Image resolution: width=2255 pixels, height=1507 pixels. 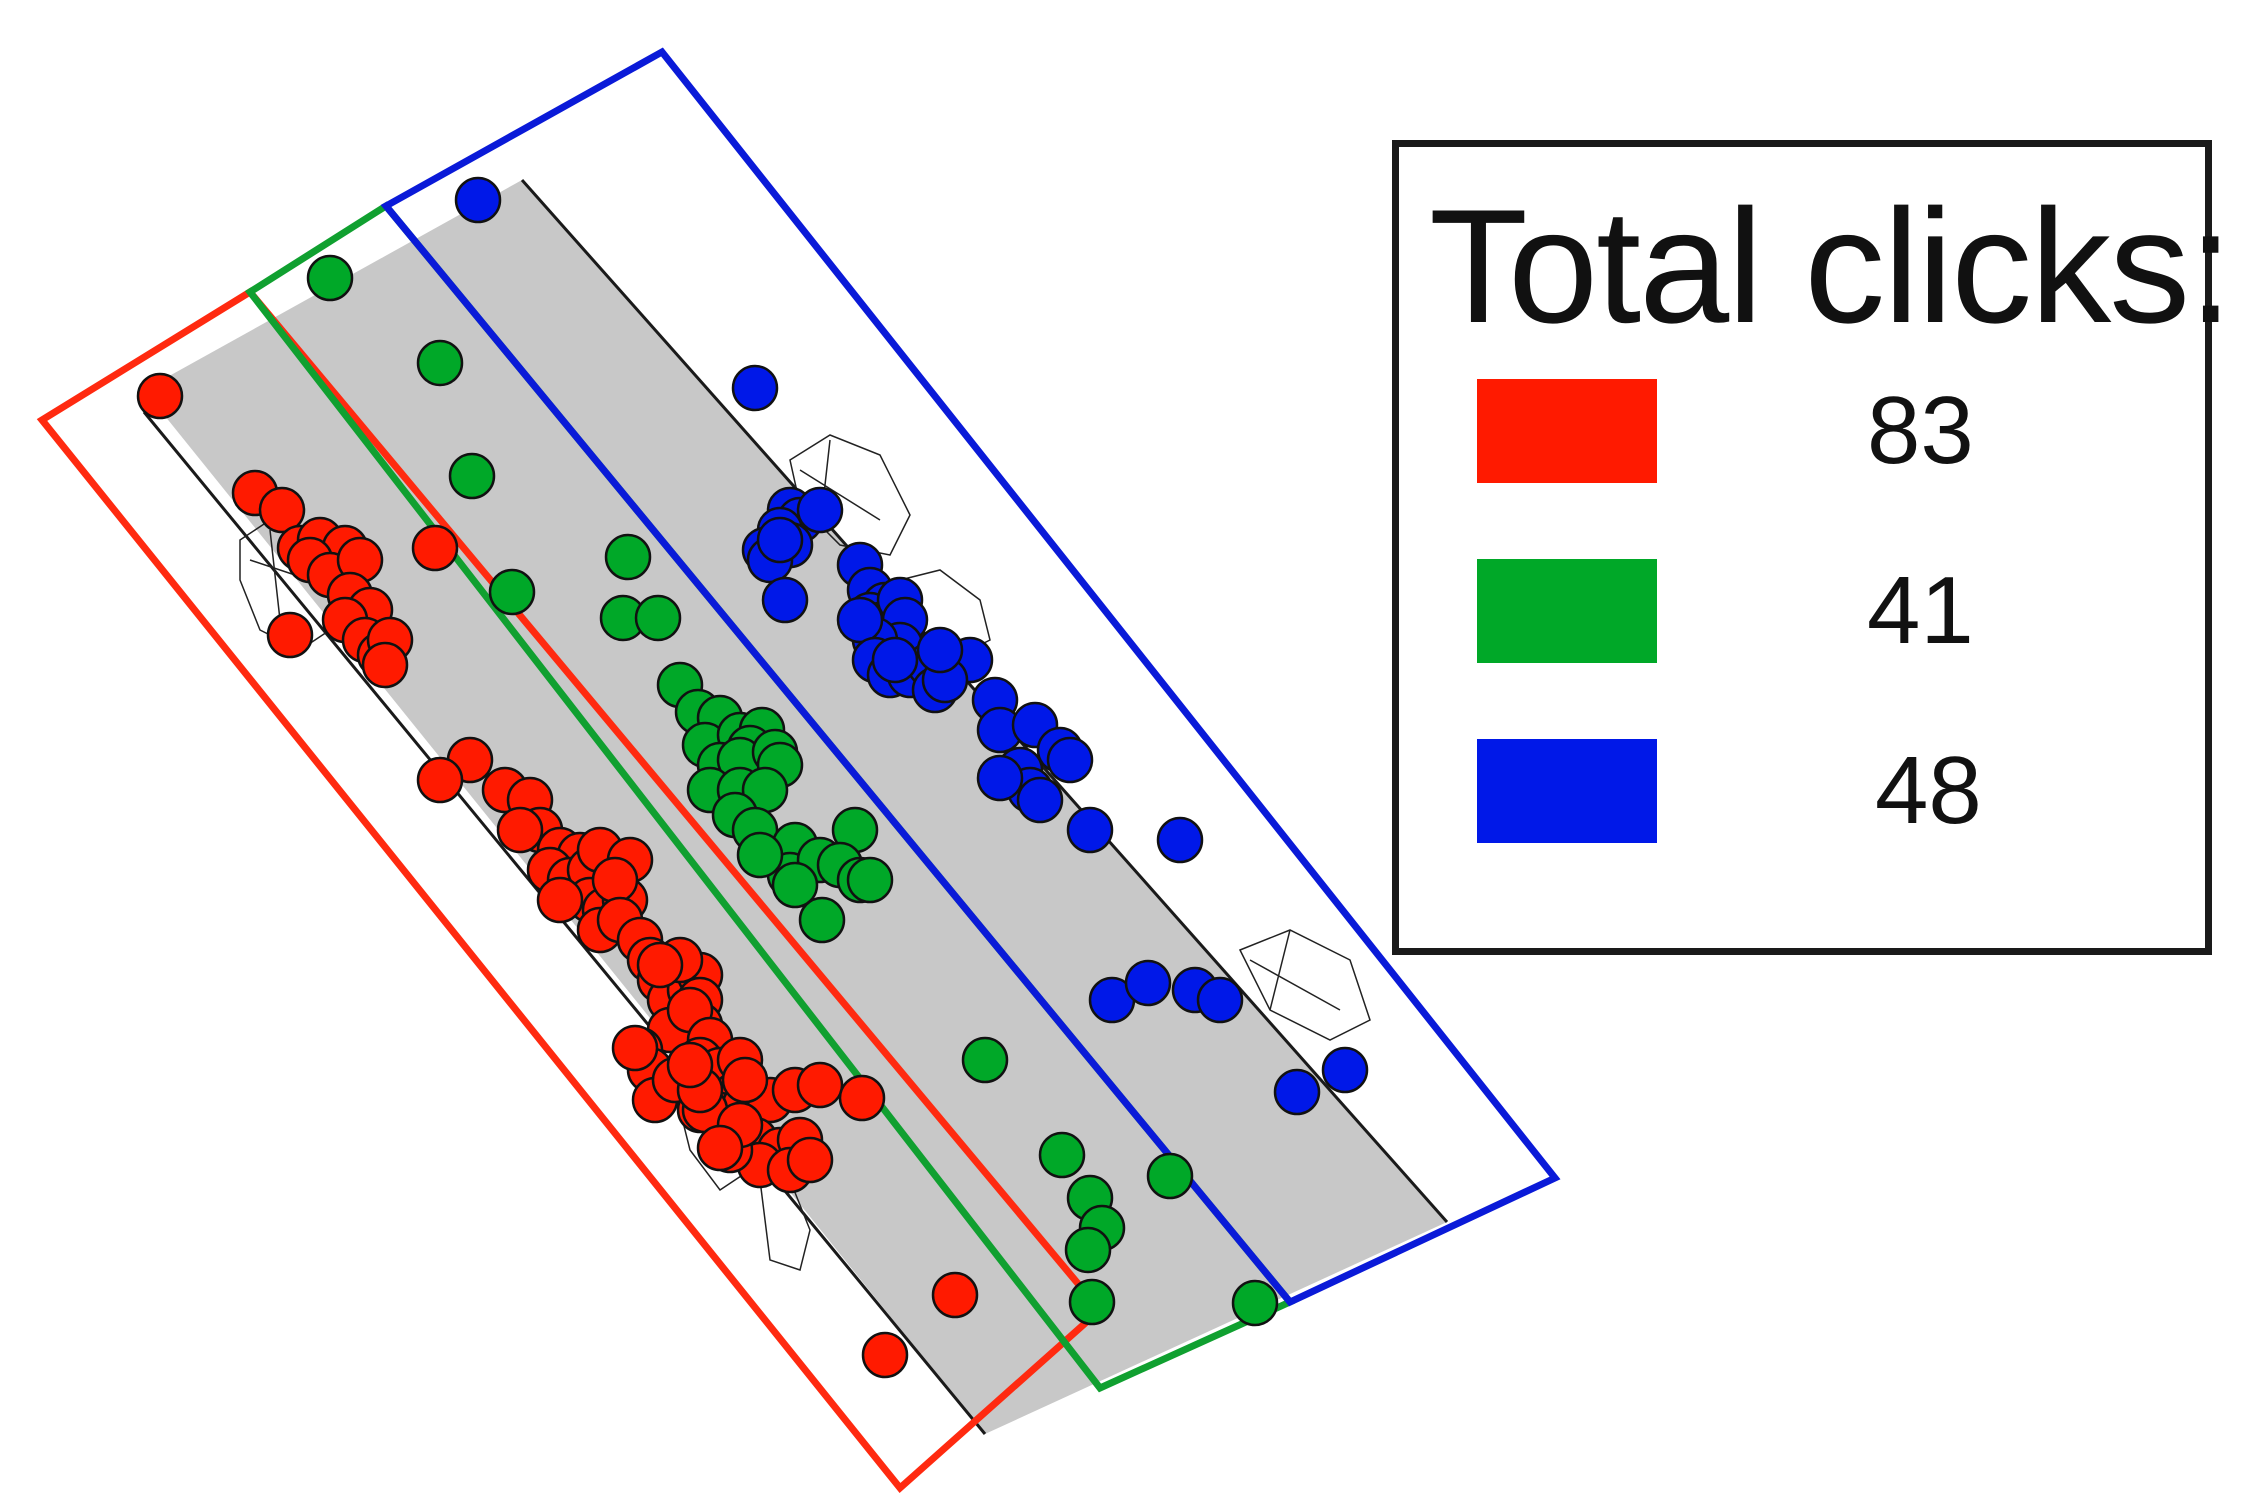 What do you see at coordinates (1920, 610) in the screenshot?
I see `legend-value-green: 41` at bounding box center [1920, 610].